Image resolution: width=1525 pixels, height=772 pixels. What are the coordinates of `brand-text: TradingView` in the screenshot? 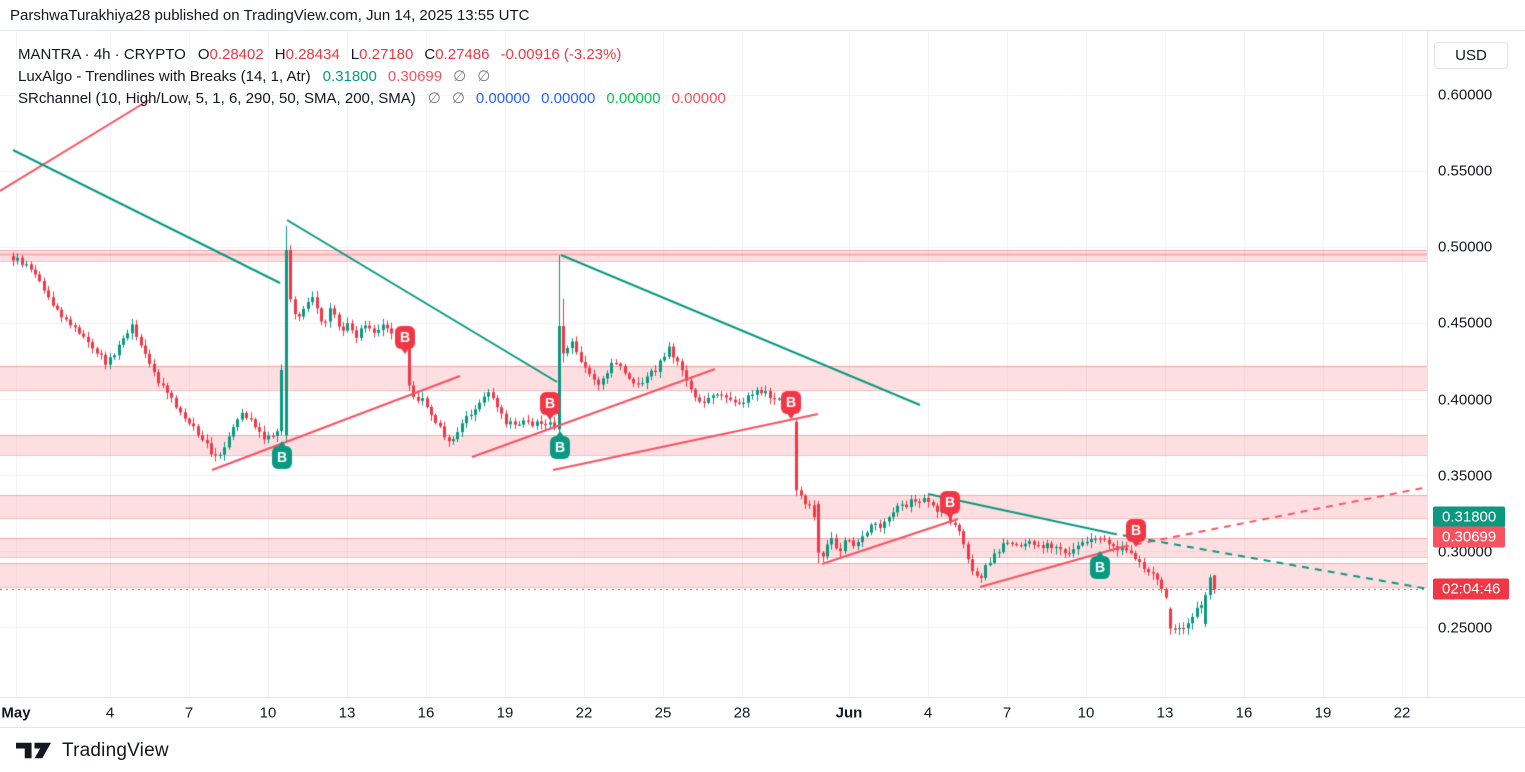 It's located at (115, 750).